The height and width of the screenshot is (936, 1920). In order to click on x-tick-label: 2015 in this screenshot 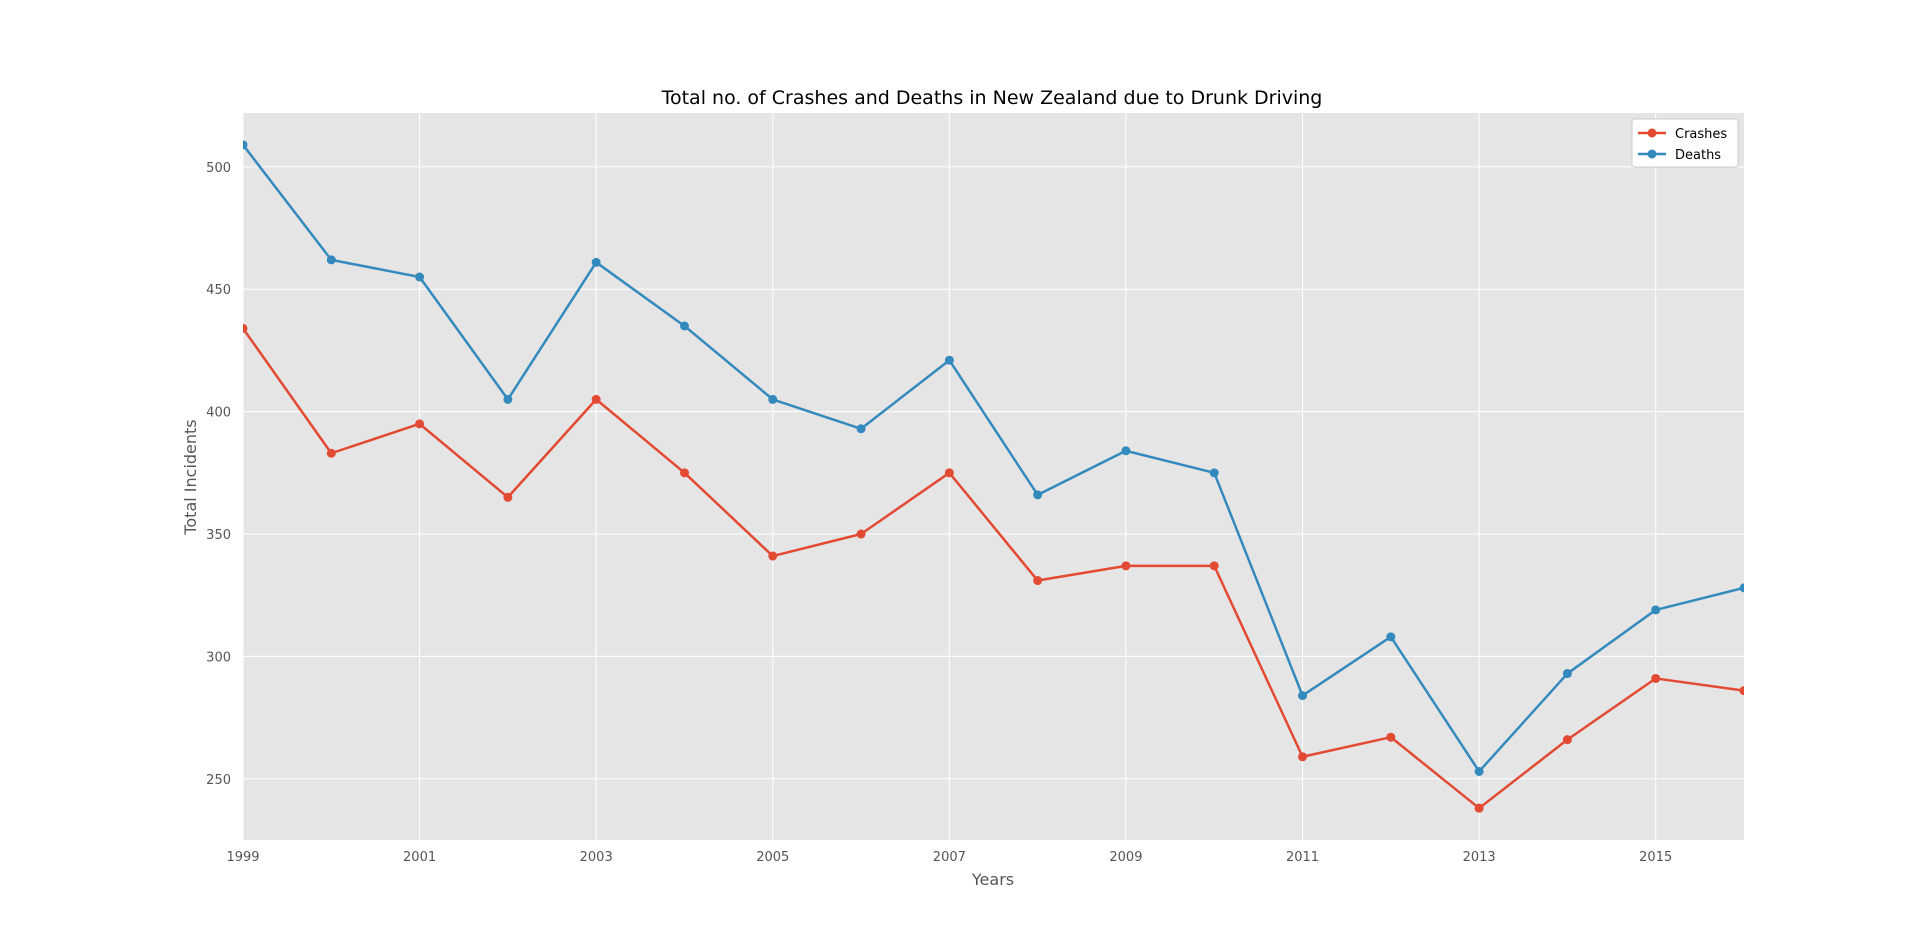, I will do `click(1655, 857)`.